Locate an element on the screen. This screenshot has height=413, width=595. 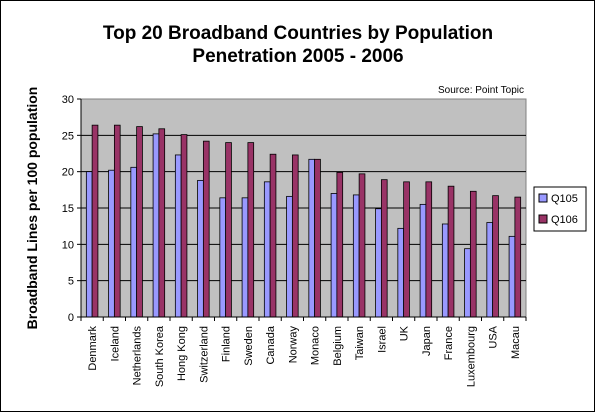
bar-q106-taiwan is located at coordinates (362, 245).